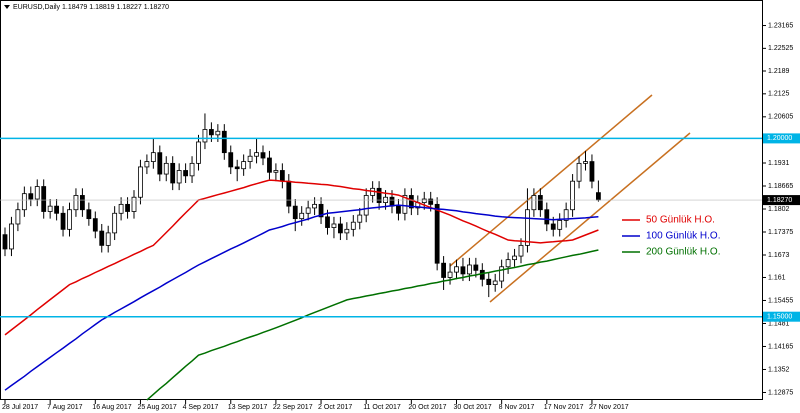  What do you see at coordinates (780, 300) in the screenshot?
I see `y-tick-label: 1.15455` at bounding box center [780, 300].